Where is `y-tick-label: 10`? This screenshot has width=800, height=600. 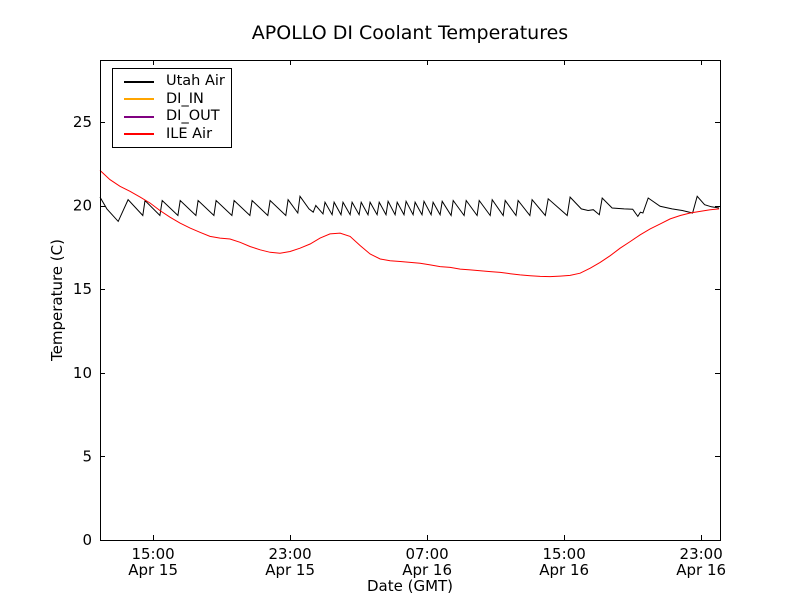
y-tick-label: 10 is located at coordinates (82, 373).